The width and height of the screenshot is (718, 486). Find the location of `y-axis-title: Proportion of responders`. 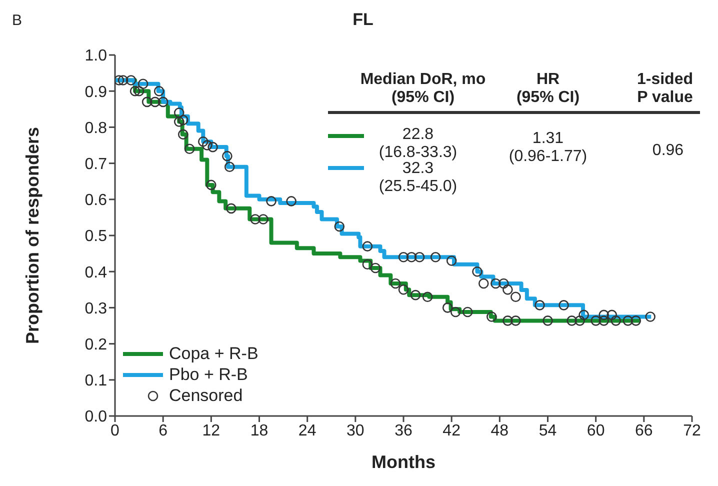

y-axis-title: Proportion of responders is located at coordinates (32, 235).